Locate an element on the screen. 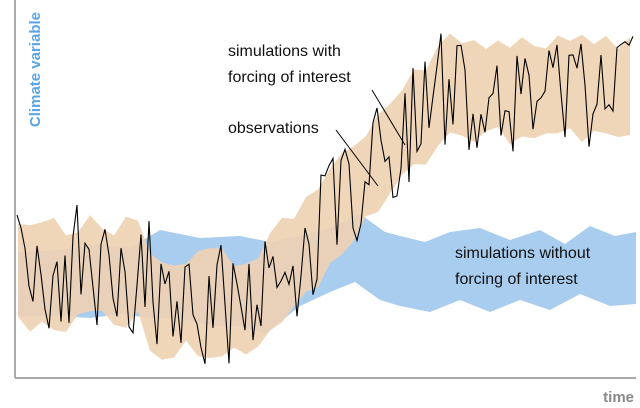 The image size is (640, 408). annotation-line: simulations without is located at coordinates (523, 253).